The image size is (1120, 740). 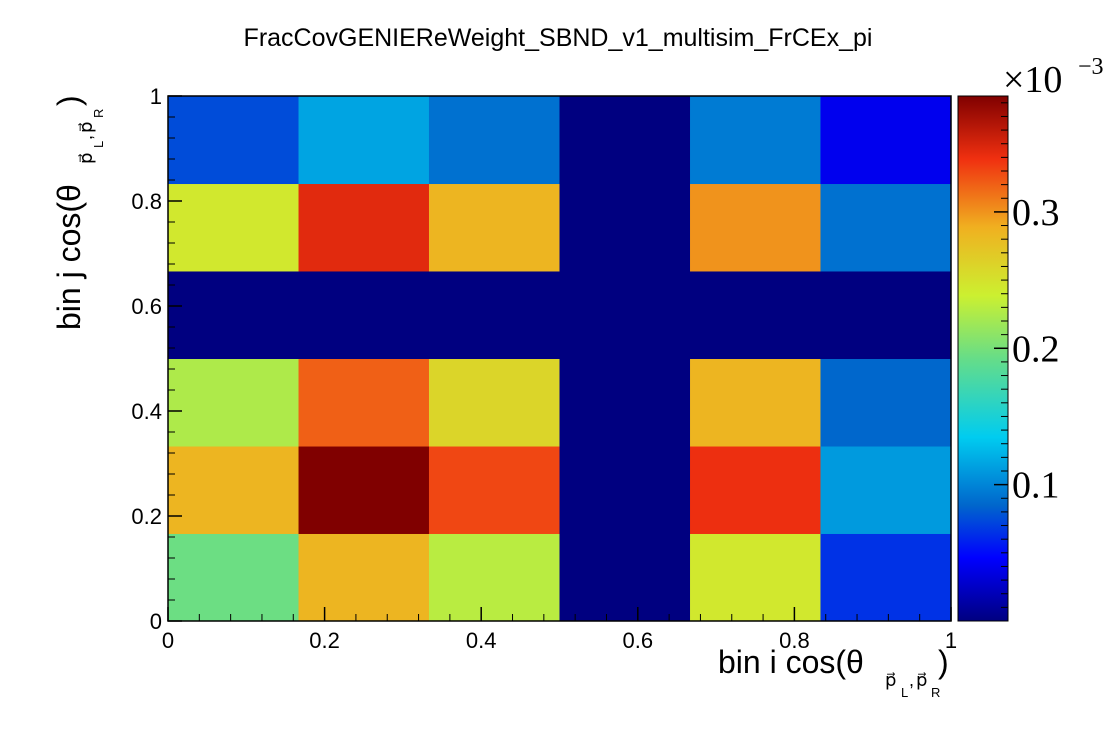 I want to click on y-axis-label: bin j cos(θ p⃗ L , p⃗ R ), so click(x=78, y=212).